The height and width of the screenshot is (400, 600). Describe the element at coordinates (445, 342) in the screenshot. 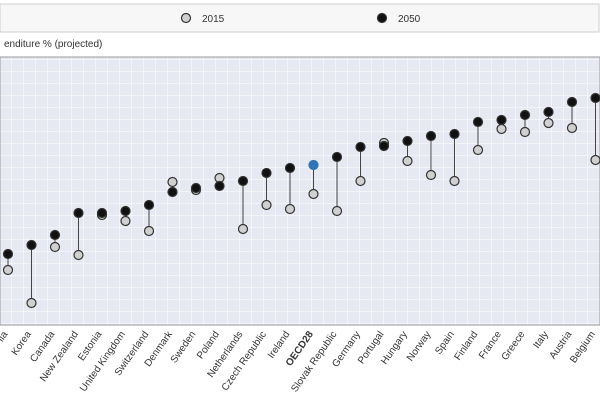

I see `x-tick-label: Spain` at that location.